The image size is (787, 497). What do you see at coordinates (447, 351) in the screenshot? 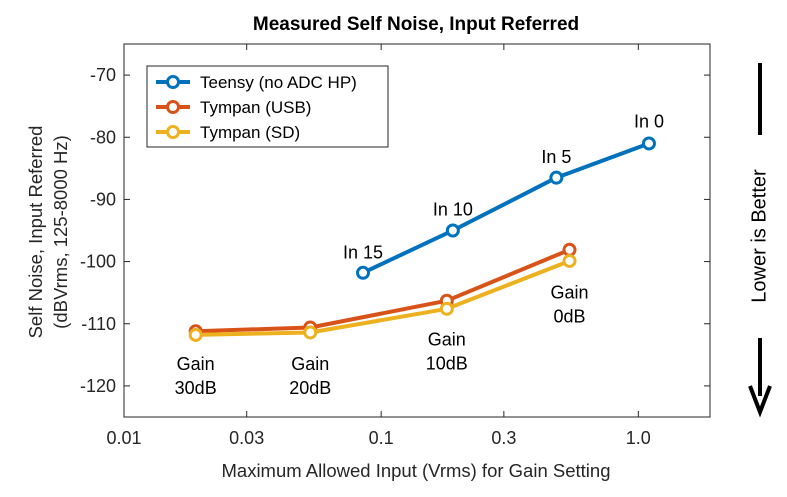
I see `annotation: Gain 10dB` at bounding box center [447, 351].